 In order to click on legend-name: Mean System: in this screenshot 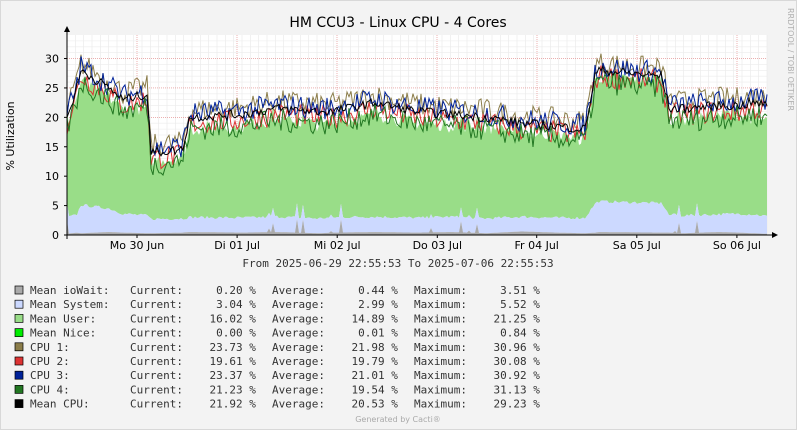, I will do `click(69, 304)`.